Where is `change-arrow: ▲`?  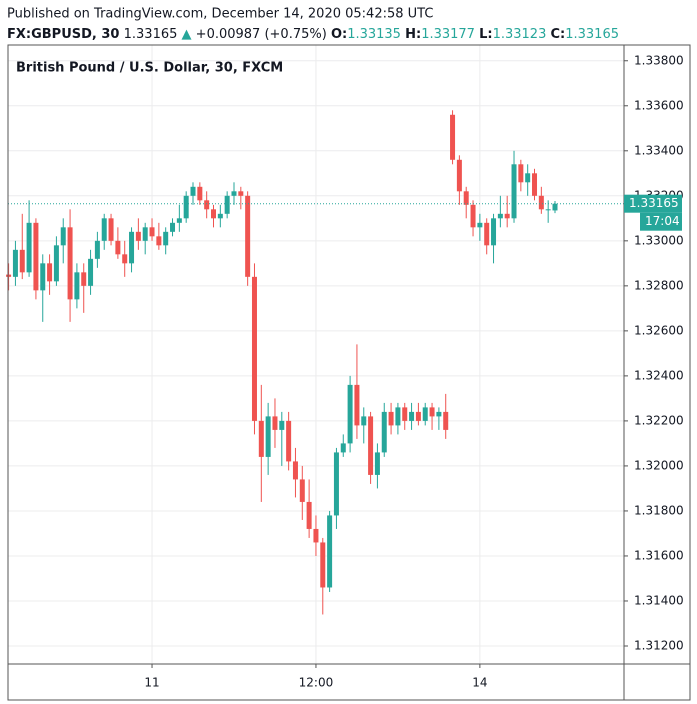
change-arrow: ▲ is located at coordinates (187, 34).